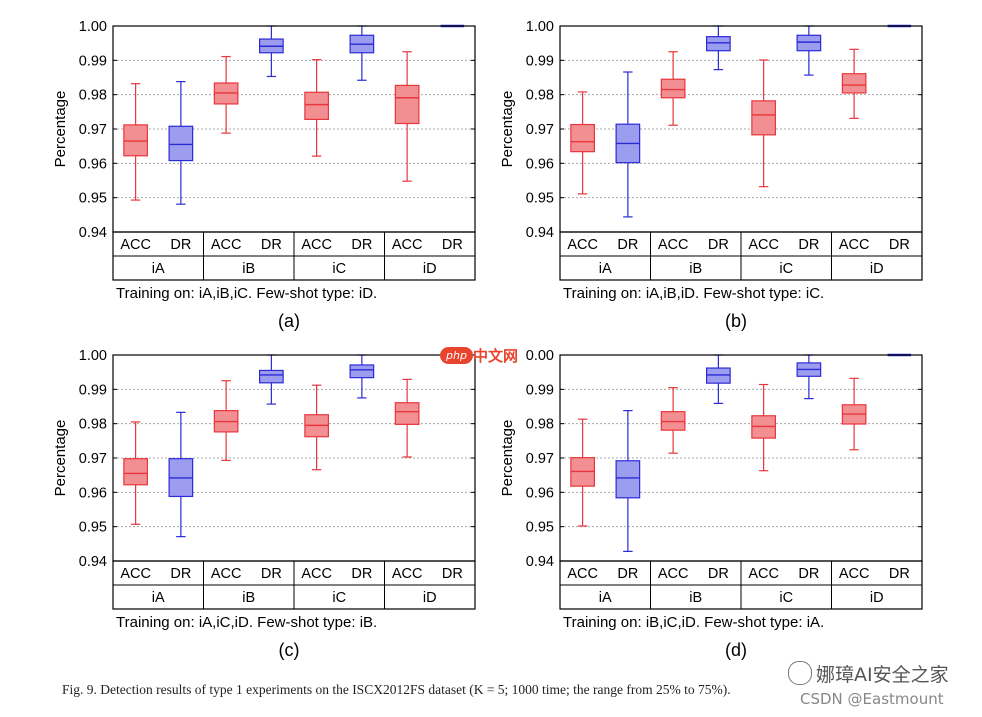 This screenshot has width=982, height=717. What do you see at coordinates (736, 321) in the screenshot?
I see `panel-label: (b)` at bounding box center [736, 321].